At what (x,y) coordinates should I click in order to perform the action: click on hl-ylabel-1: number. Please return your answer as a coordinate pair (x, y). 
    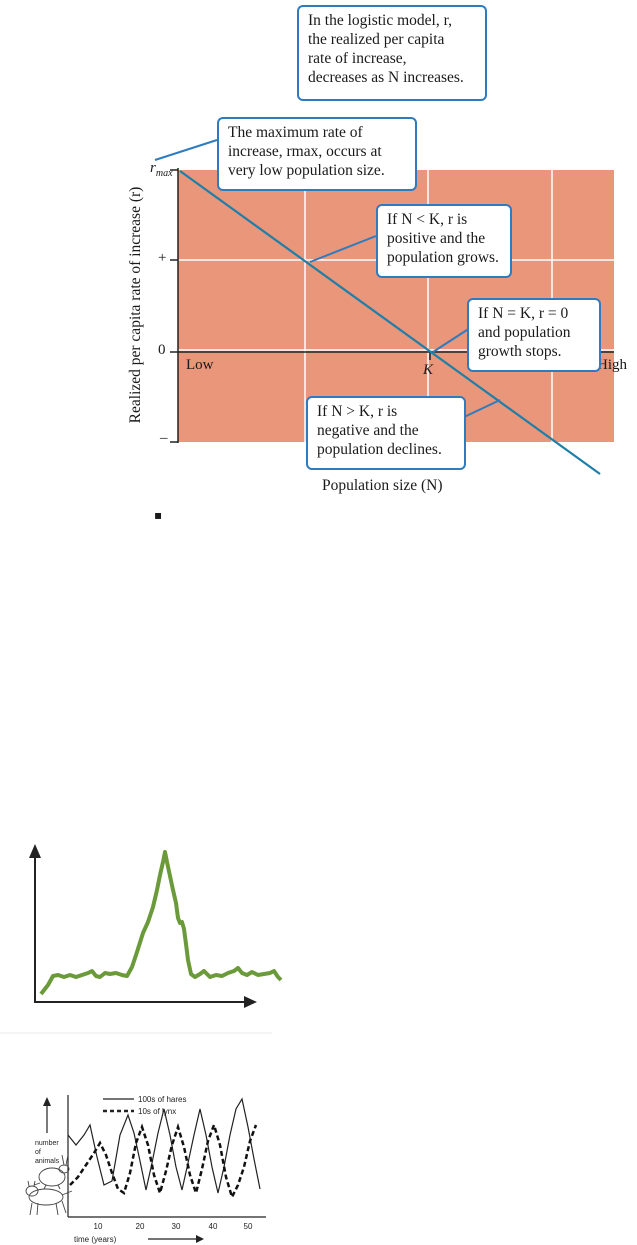
    Looking at the image, I should click on (47, 1143).